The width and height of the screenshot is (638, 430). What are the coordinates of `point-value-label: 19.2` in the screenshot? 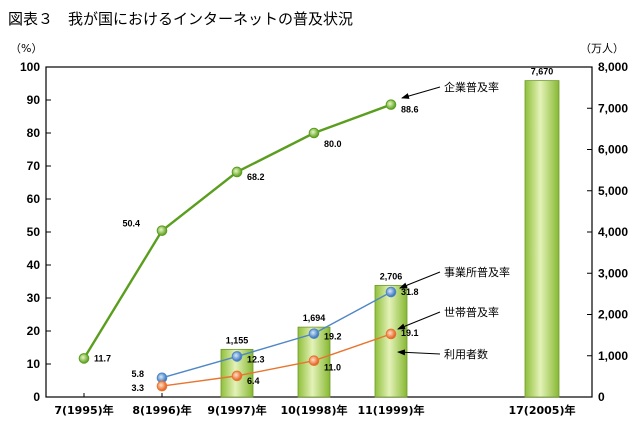 It's located at (333, 337).